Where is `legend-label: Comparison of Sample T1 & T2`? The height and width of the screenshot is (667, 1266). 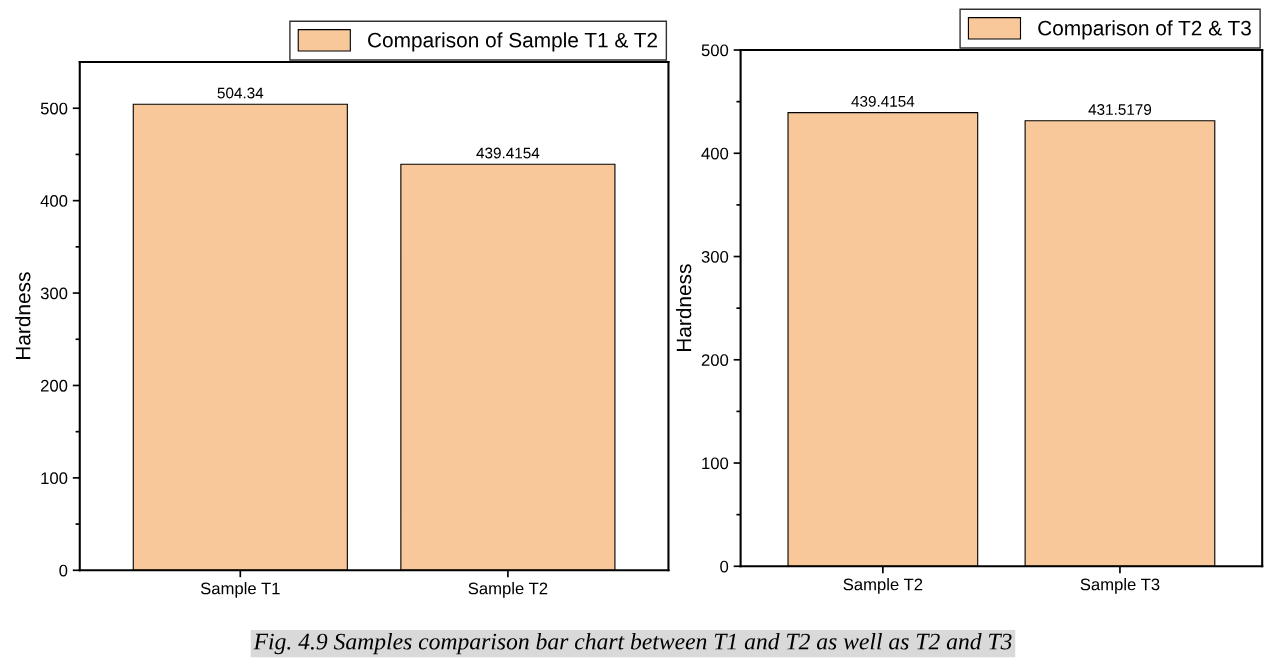 legend-label: Comparison of Sample T1 & T2 is located at coordinates (512, 42).